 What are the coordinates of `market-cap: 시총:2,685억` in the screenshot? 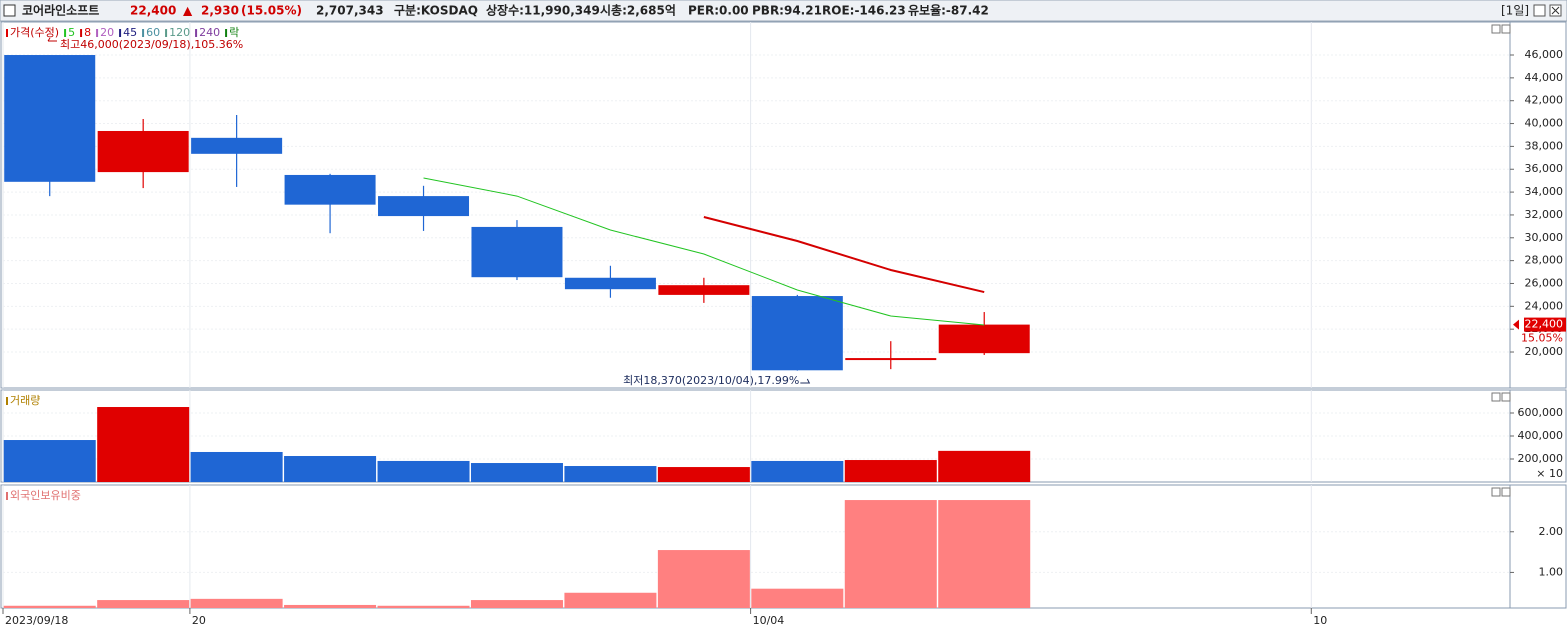 It's located at (638, 10).